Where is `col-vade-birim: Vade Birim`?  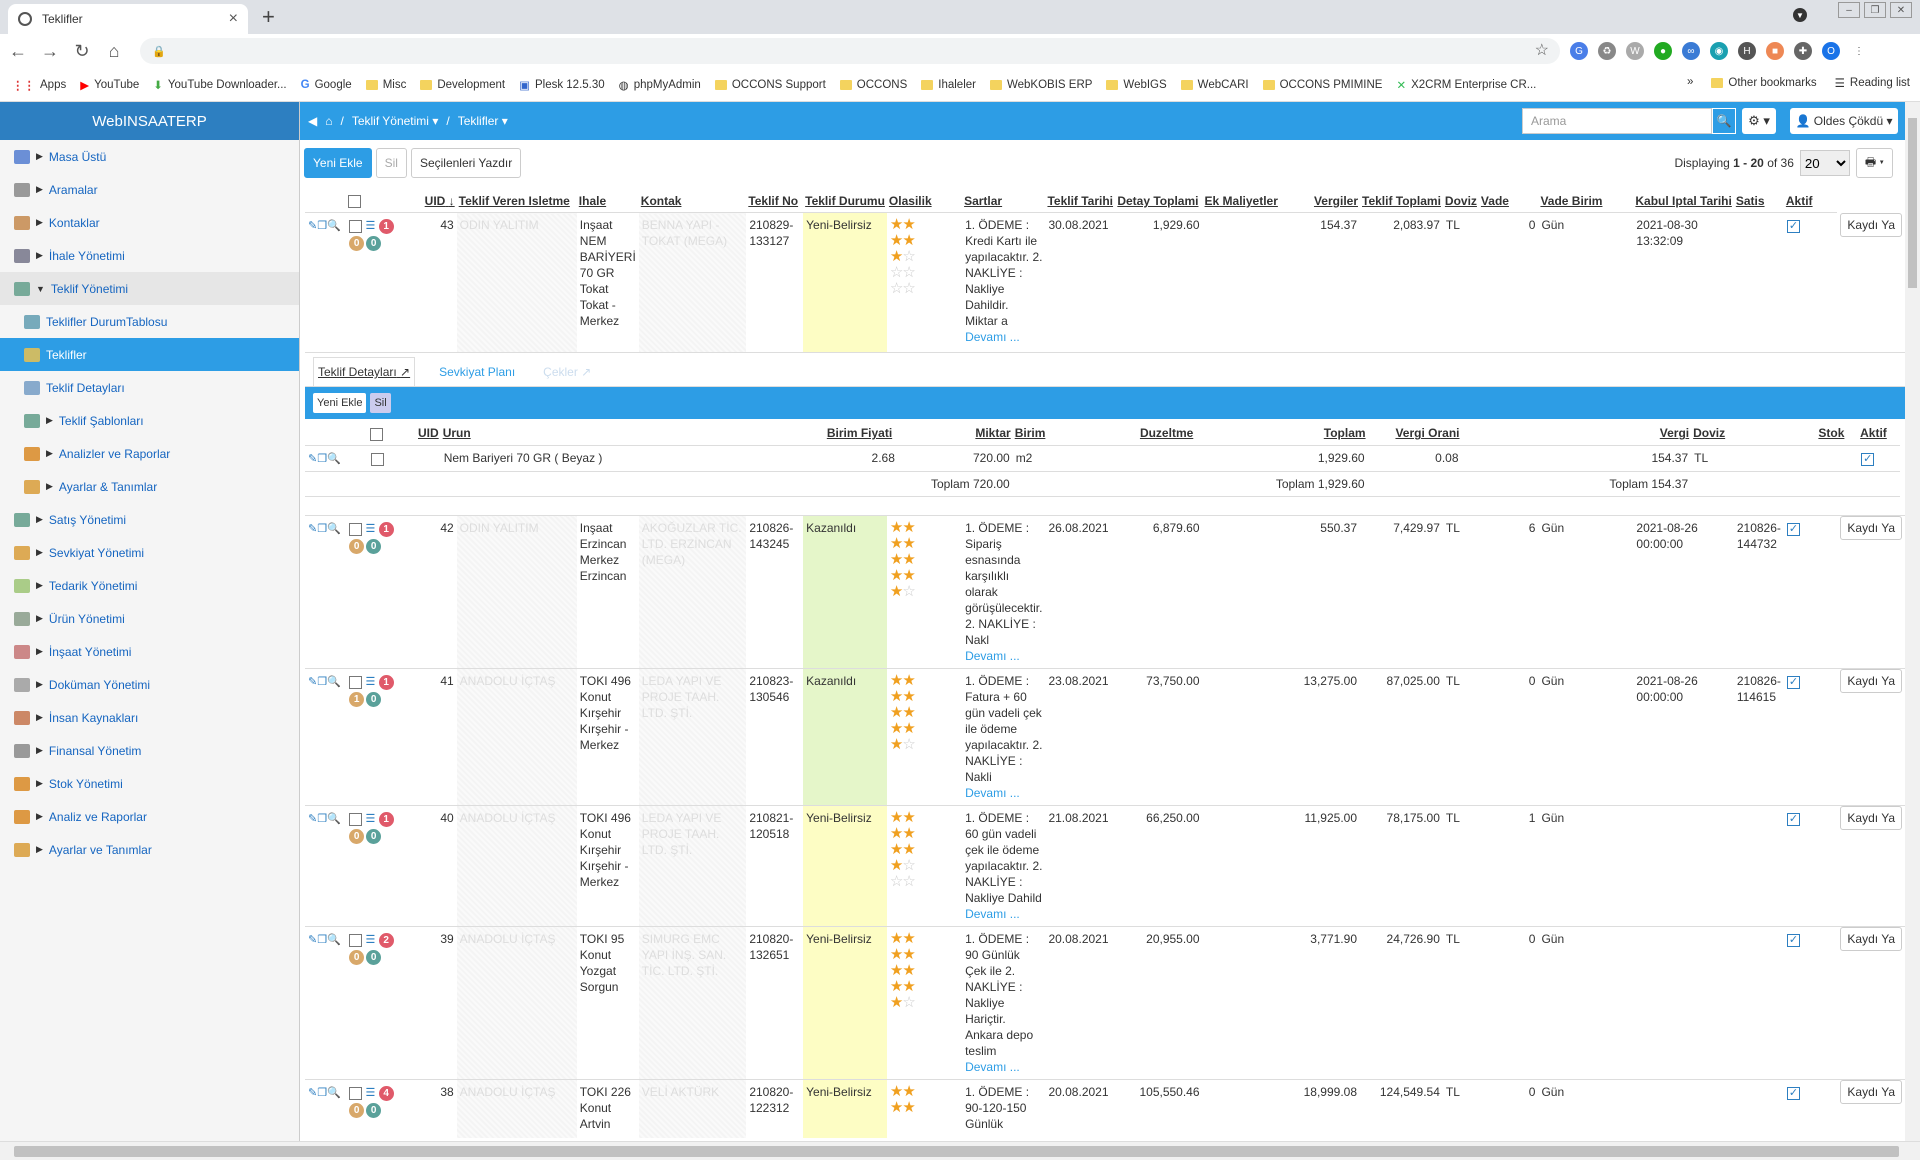
col-vade-birim: Vade Birim is located at coordinates (1586, 201).